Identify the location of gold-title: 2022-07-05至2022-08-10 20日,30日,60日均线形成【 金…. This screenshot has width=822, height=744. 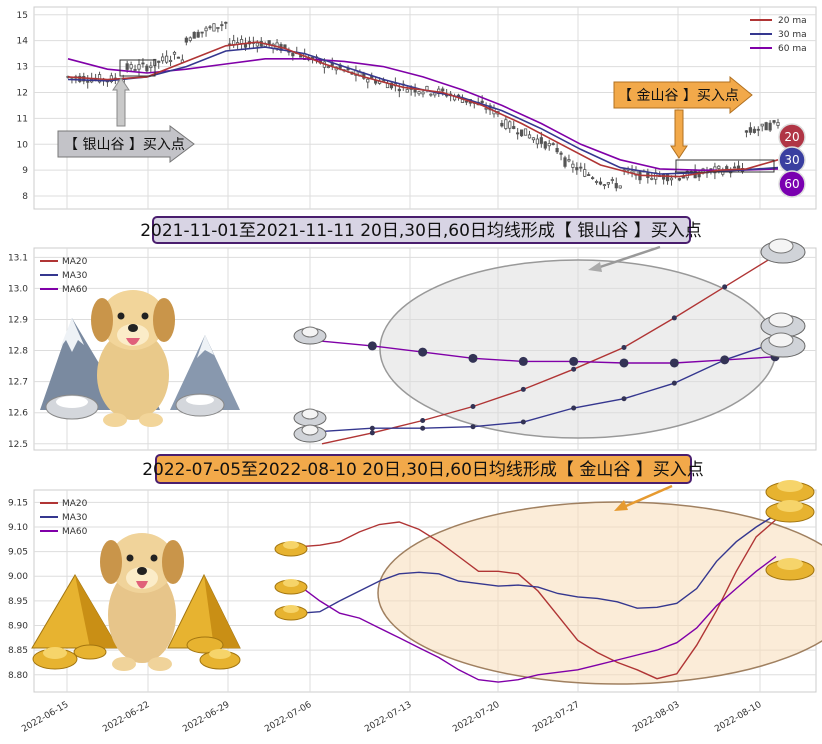
(423, 470).